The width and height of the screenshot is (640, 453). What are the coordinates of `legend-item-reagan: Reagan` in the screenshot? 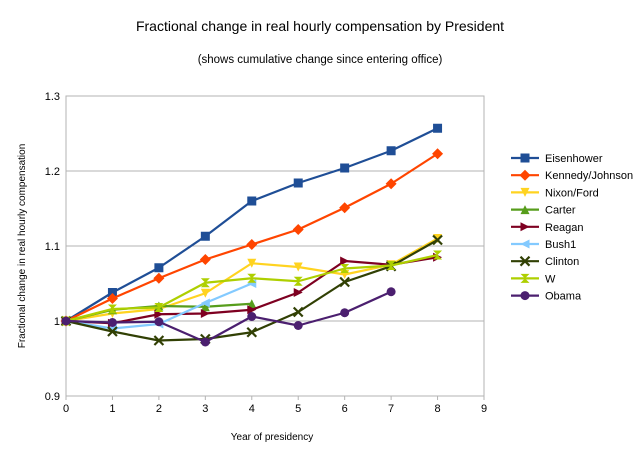 It's located at (547, 228).